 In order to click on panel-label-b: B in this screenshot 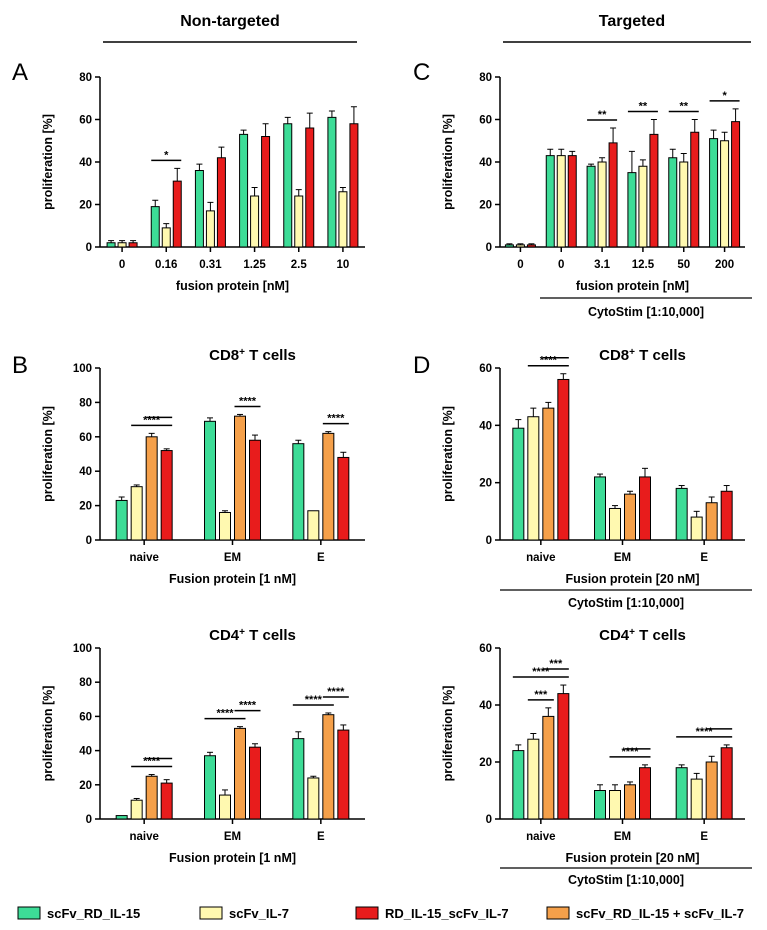, I will do `click(20, 365)`.